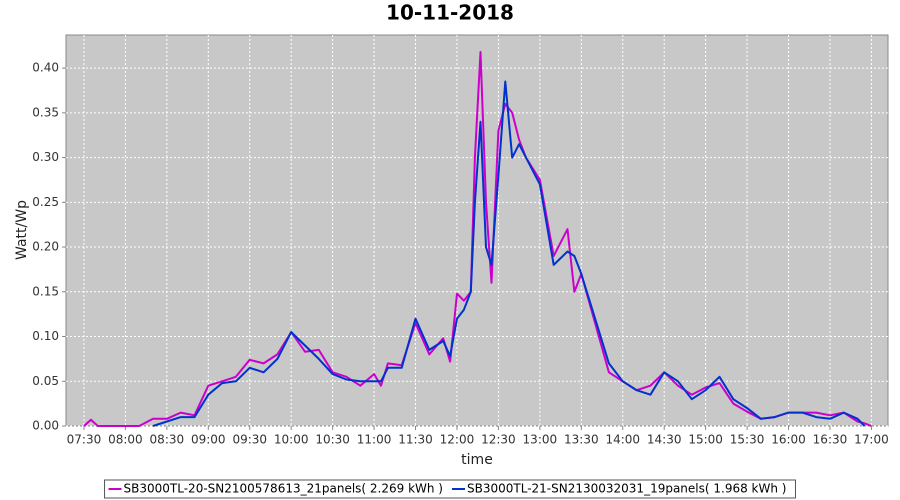 The width and height of the screenshot is (900, 500). I want to click on x-tick-label: 07:30, so click(84, 440).